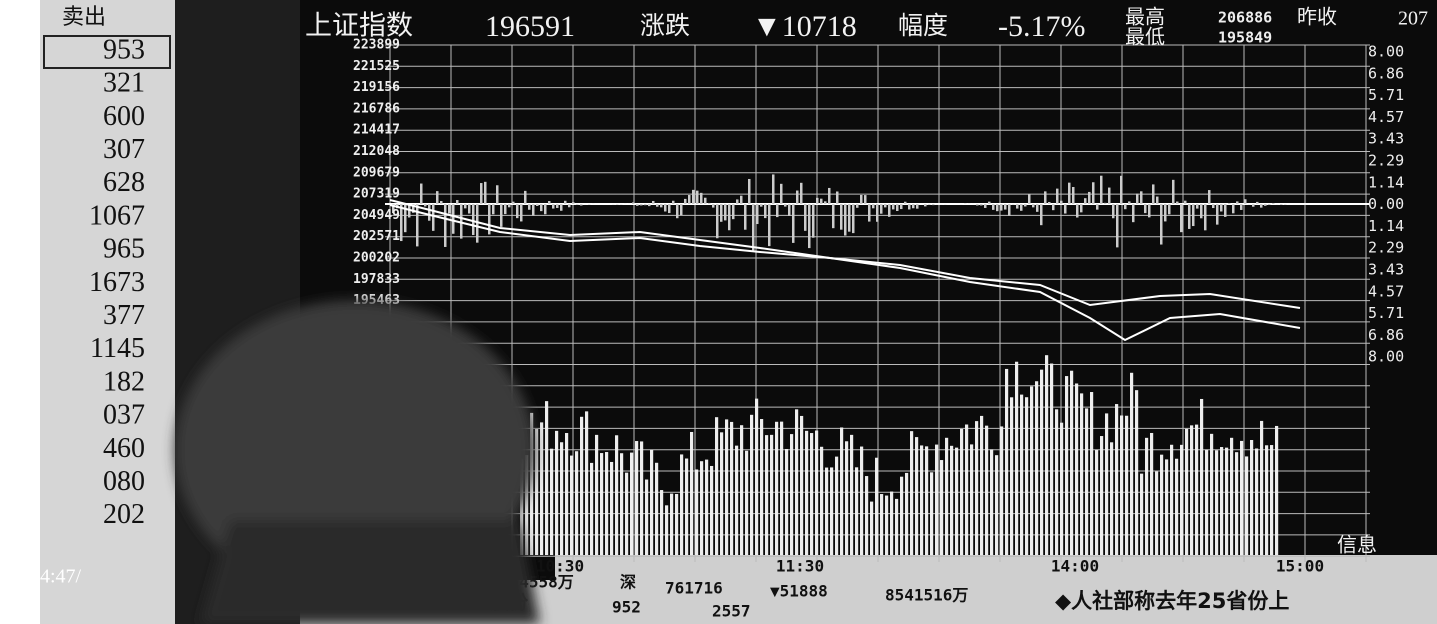  I want to click on news-ticker: ◆人社部称去年25省份上, so click(1172, 601).